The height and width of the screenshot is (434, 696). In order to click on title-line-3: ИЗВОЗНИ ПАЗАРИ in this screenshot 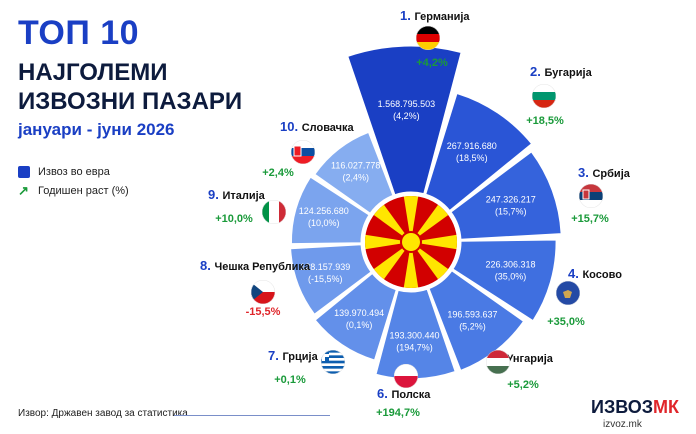, I will do `click(130, 101)`.